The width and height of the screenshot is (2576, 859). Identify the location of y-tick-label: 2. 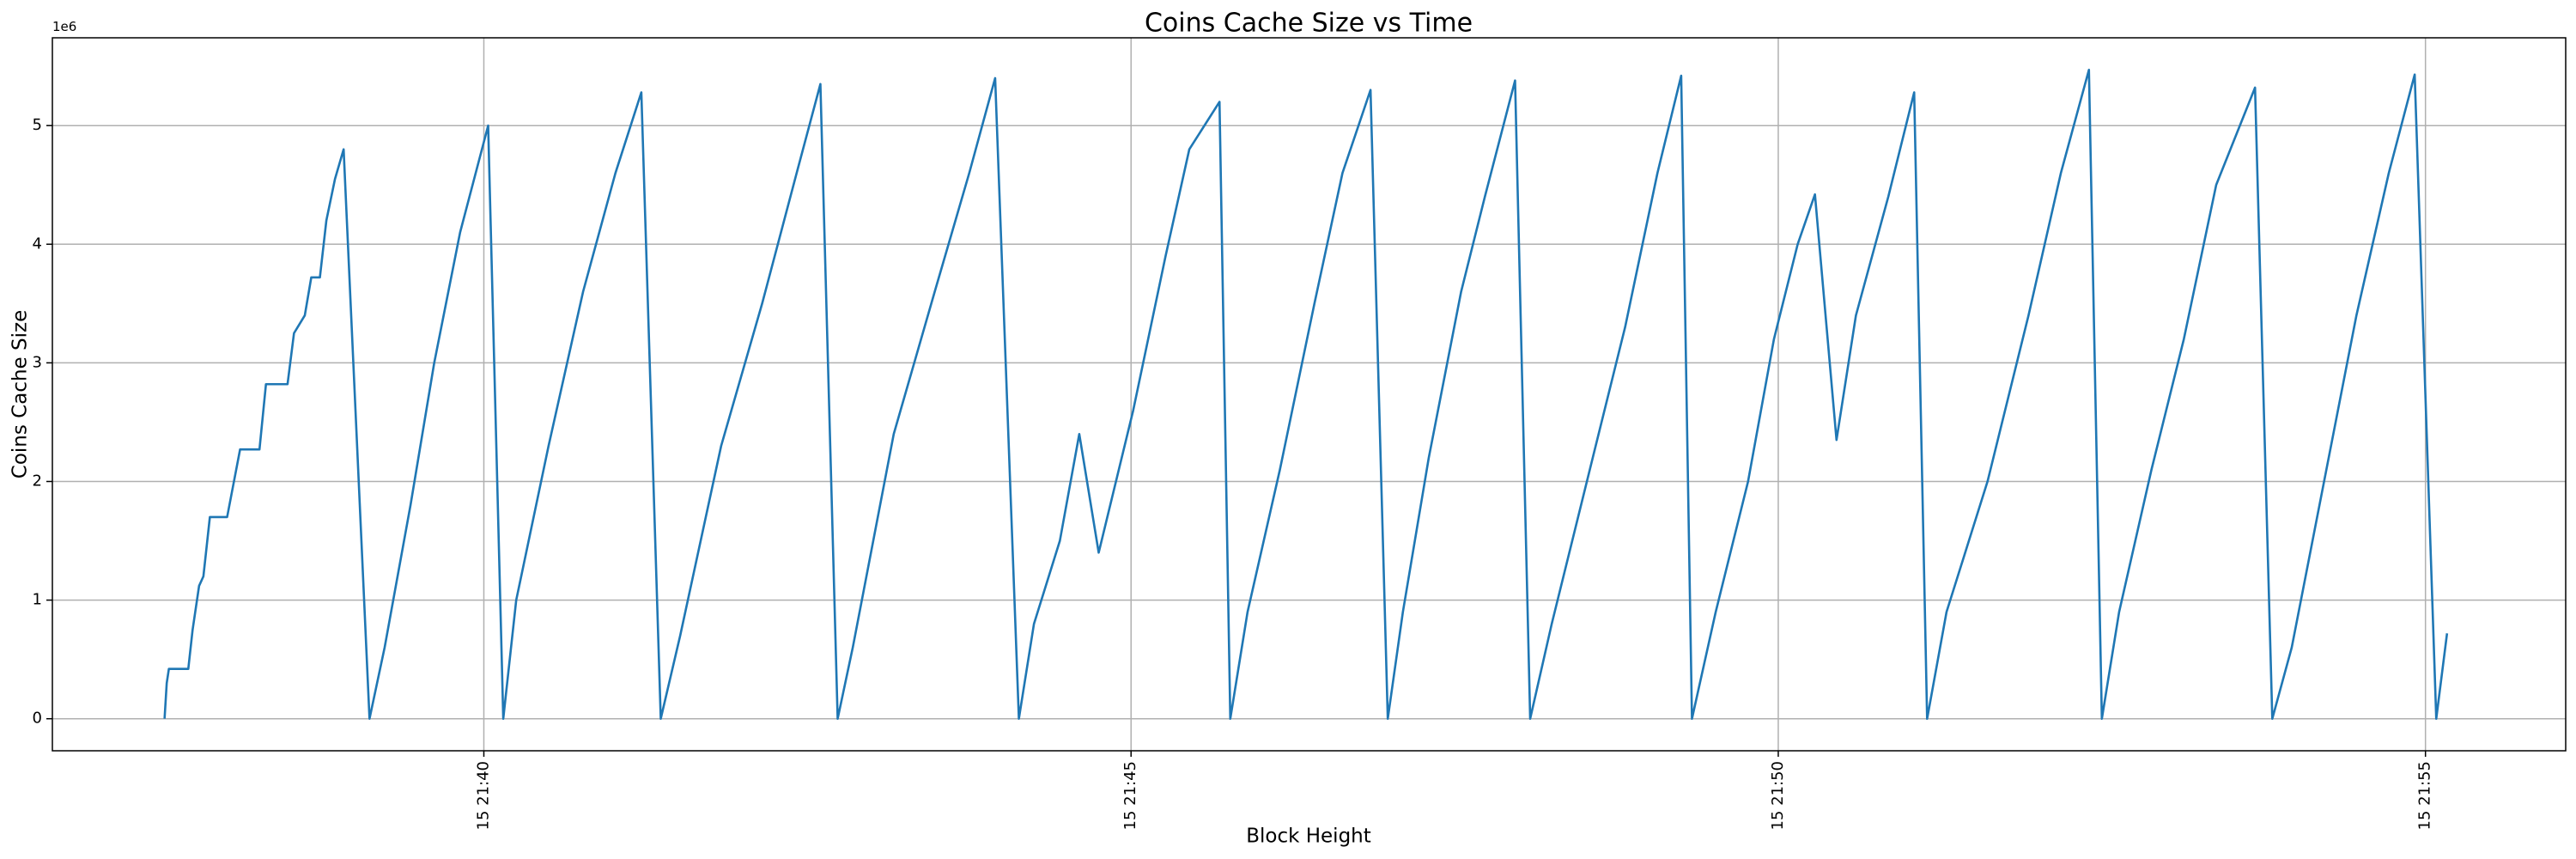
(37, 481).